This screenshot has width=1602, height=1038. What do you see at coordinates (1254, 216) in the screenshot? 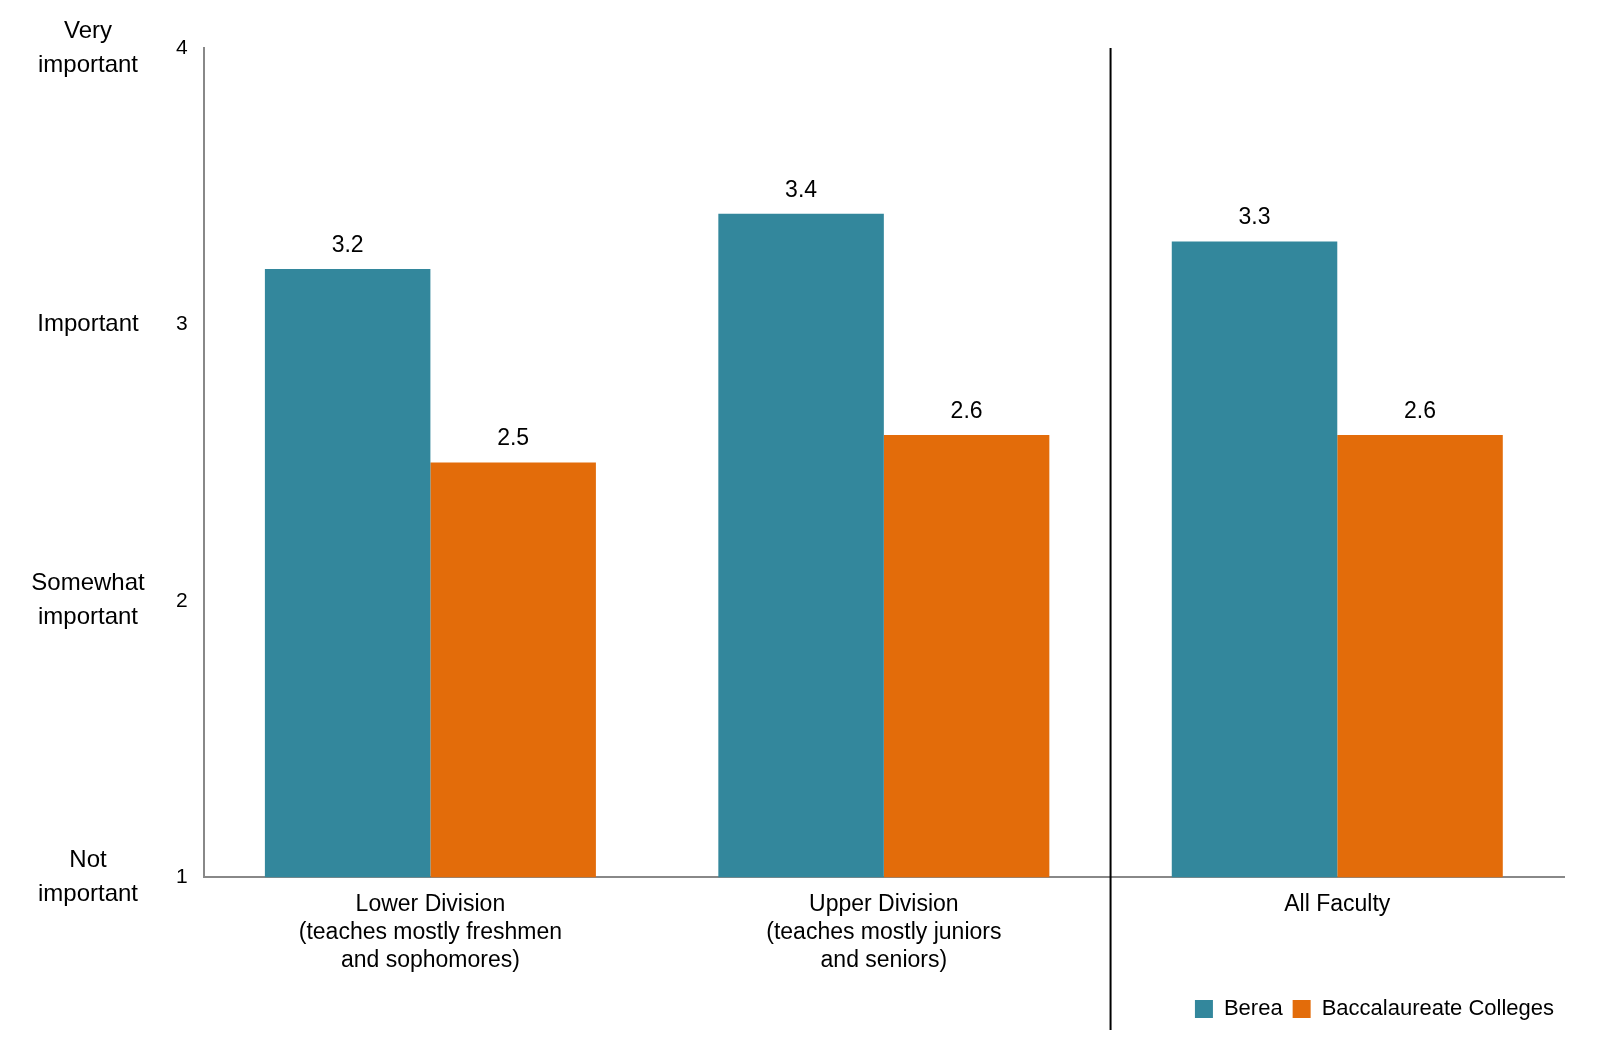
I see `data-label: 3.3` at bounding box center [1254, 216].